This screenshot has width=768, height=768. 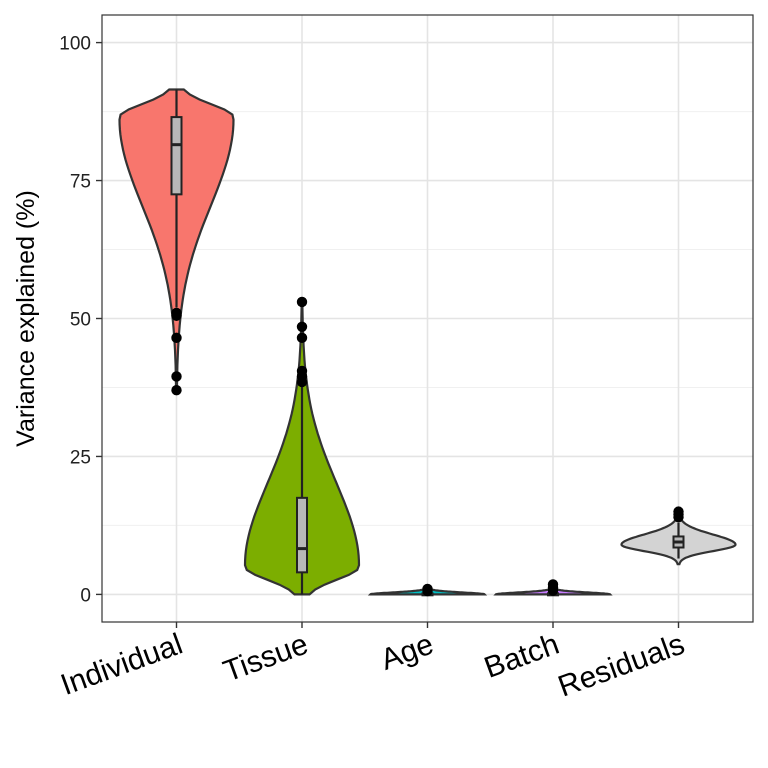 I want to click on y-tick-label: 0, so click(x=85, y=595).